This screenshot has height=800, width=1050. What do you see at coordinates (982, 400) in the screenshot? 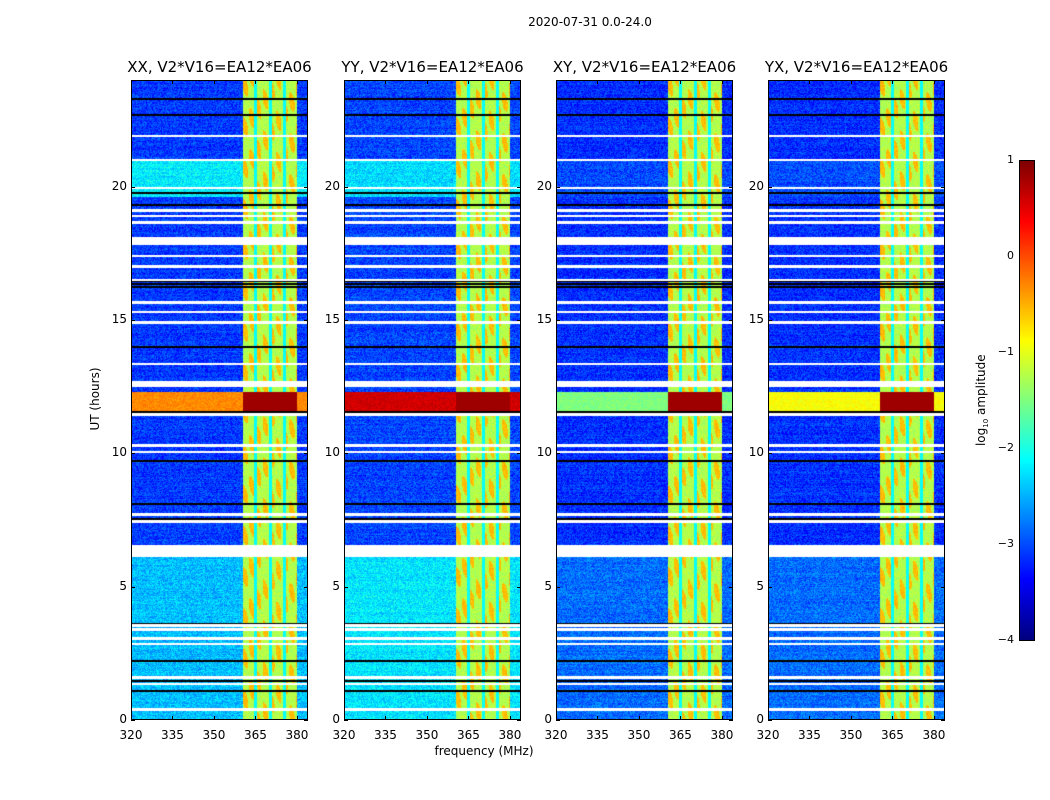
I see `colorbar-label: log10 amplitude` at bounding box center [982, 400].